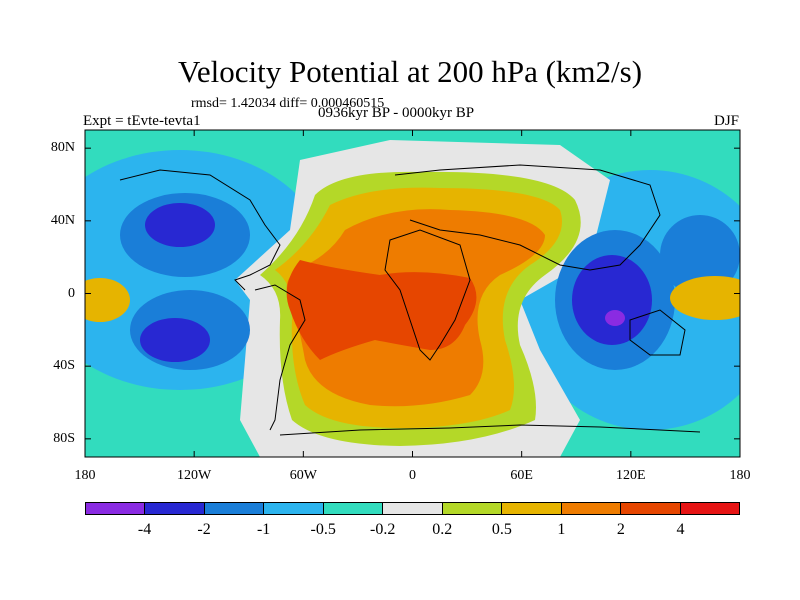 The image size is (800, 600). What do you see at coordinates (396, 113) in the screenshot?
I see `period-label: 0936kyr BP - 0000kyr BP` at bounding box center [396, 113].